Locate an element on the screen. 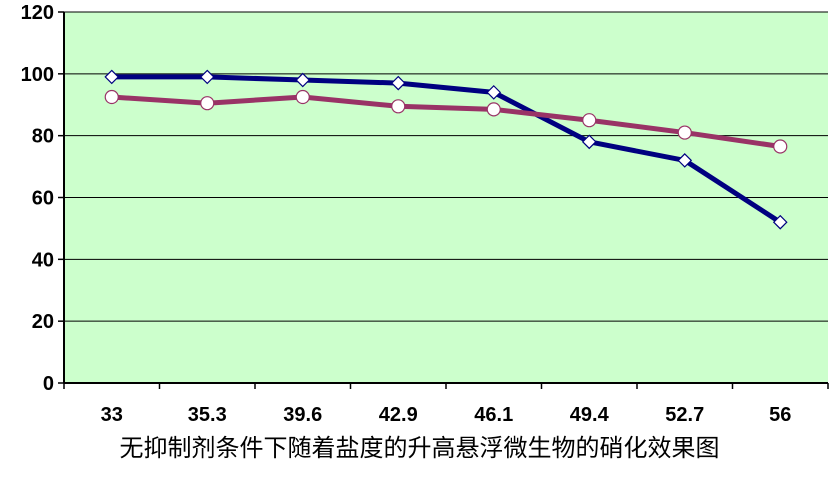 The image size is (839, 495). x-tick-label: 56 is located at coordinates (780, 415).